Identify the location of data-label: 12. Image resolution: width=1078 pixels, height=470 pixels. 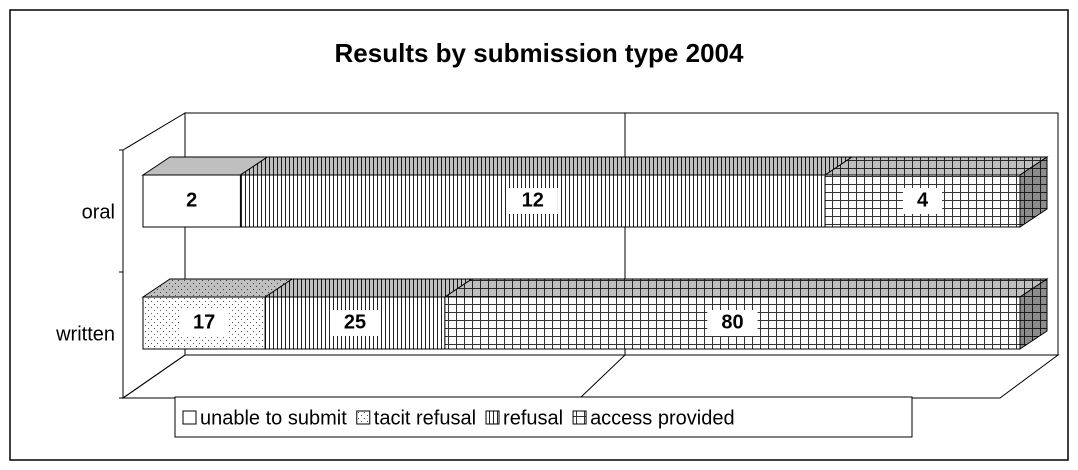
(533, 200).